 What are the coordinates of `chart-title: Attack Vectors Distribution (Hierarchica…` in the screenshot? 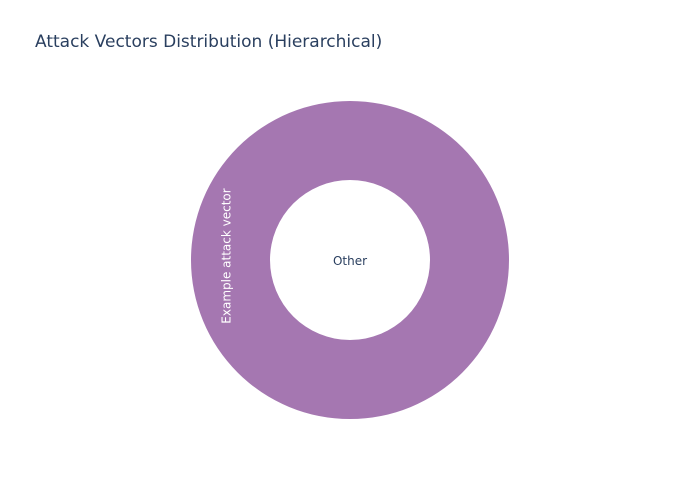 It's located at (209, 42).